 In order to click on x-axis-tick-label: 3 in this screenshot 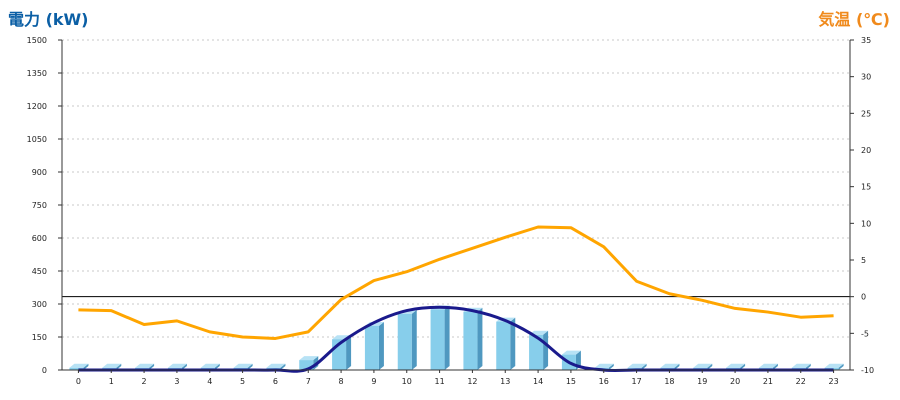, I will do `click(176, 381)`.